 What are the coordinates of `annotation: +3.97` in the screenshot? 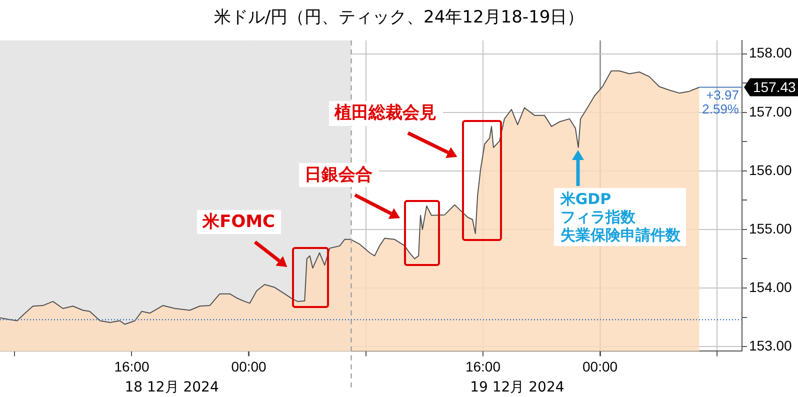 It's located at (722, 94).